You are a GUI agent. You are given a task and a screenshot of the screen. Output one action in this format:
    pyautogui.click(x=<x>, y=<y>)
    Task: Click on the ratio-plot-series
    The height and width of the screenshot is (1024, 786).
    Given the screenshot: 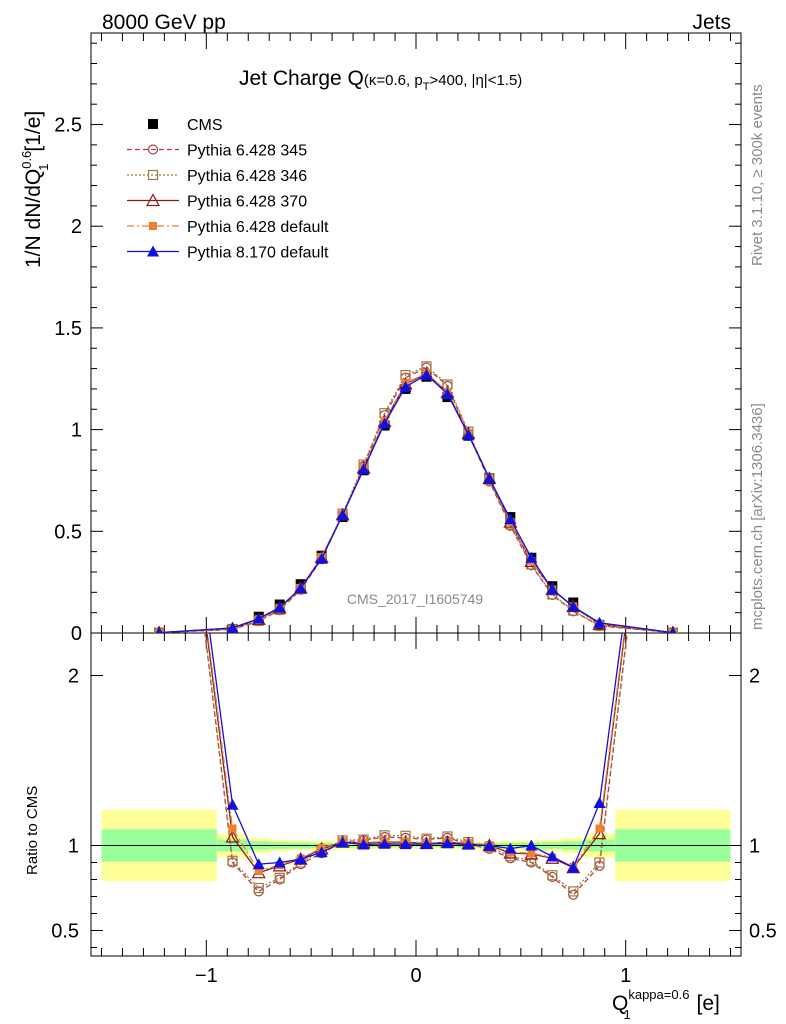 What is the action you would take?
    pyautogui.click(x=416, y=766)
    